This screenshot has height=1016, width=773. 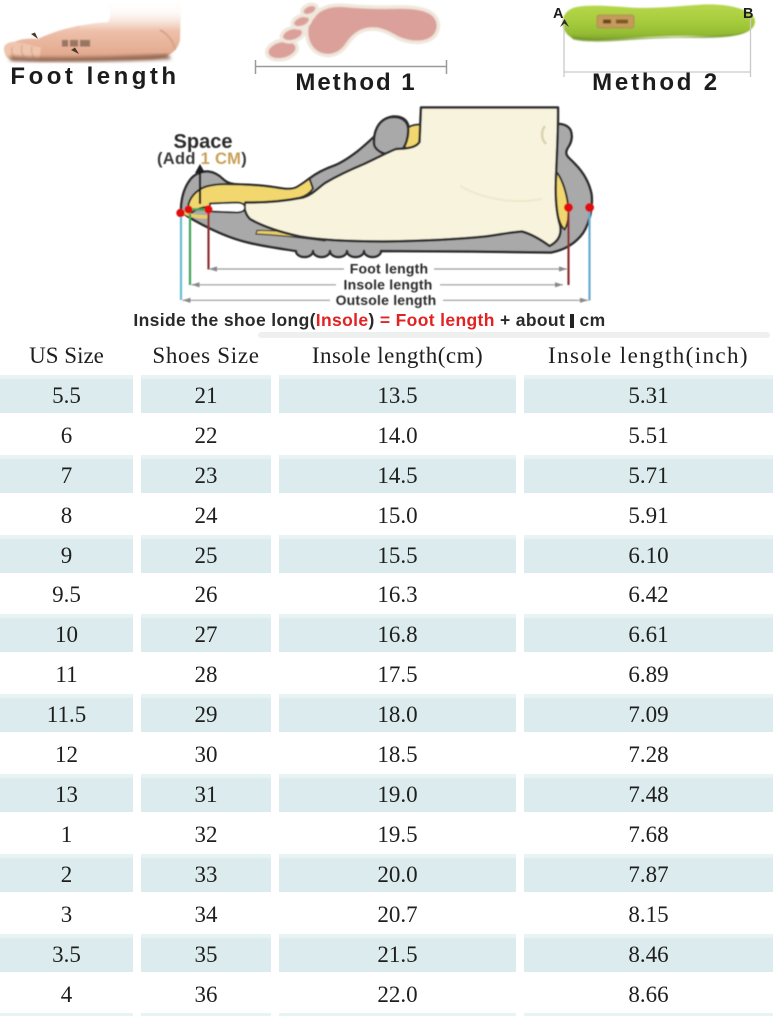 I want to click on svg-text: Insole length, so click(x=388, y=285).